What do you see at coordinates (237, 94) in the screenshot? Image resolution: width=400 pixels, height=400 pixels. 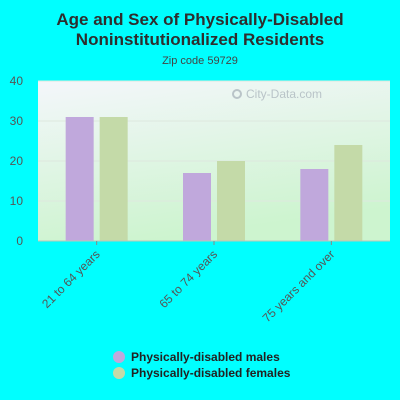 I see `search-icon` at bounding box center [237, 94].